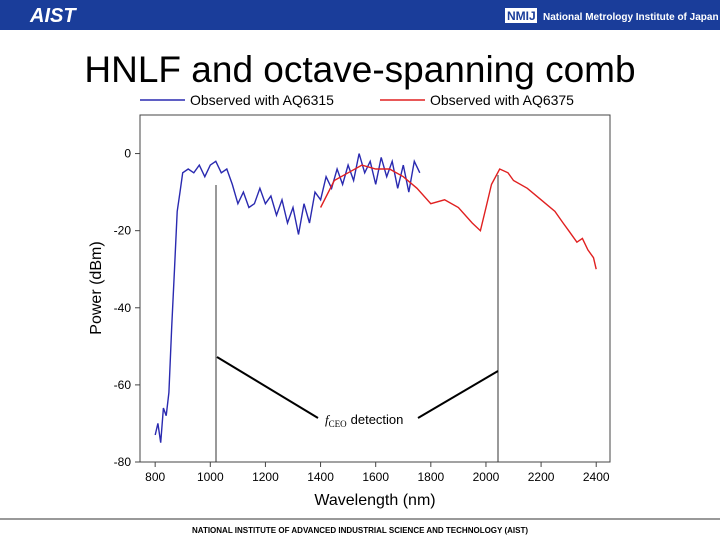  I want to click on nmij-logo-bg, so click(521, 15).